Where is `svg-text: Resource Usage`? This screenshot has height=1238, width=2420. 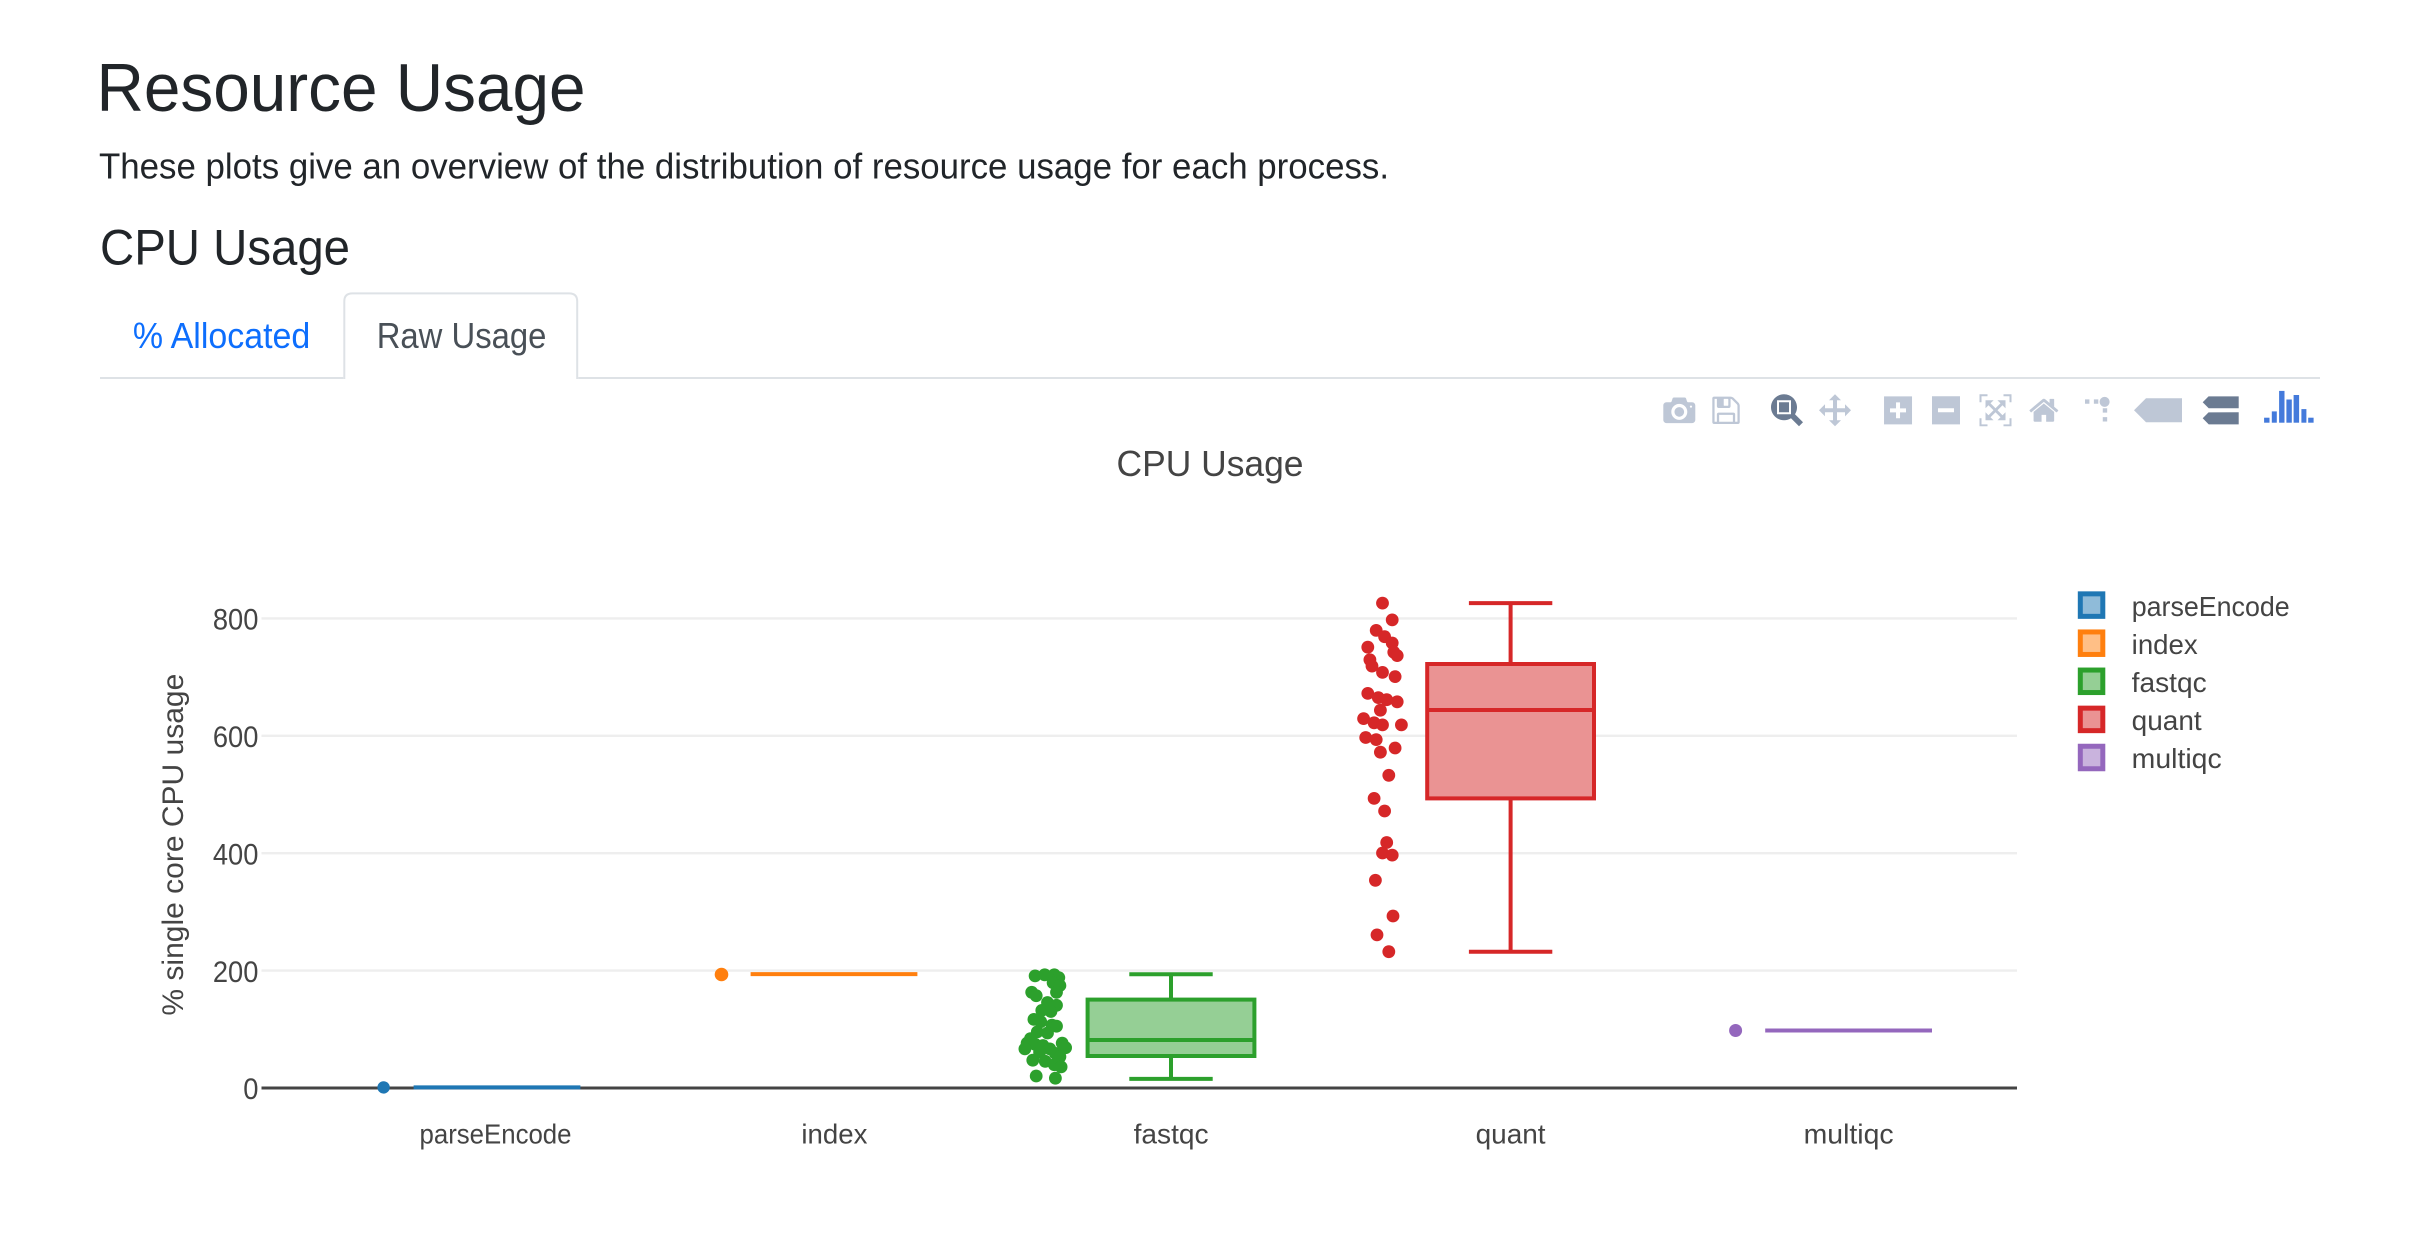
svg-text: Resource Usage is located at coordinates (341, 88).